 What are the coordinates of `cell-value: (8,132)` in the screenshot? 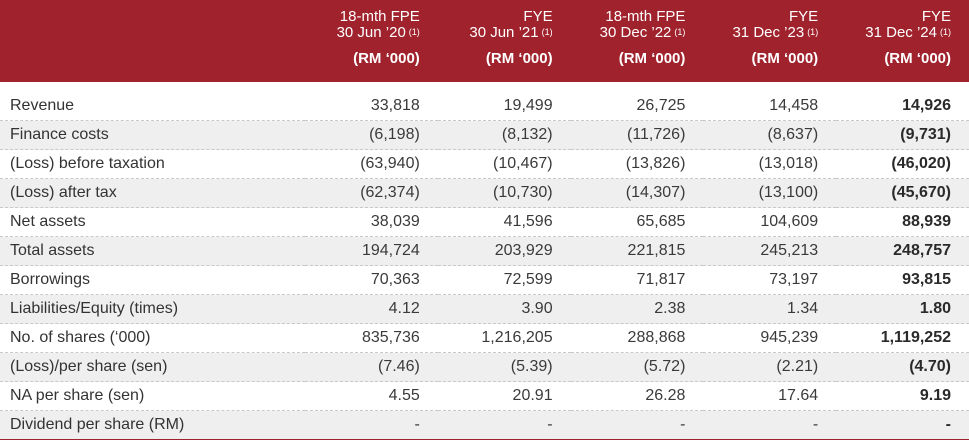 It's located at (504, 135).